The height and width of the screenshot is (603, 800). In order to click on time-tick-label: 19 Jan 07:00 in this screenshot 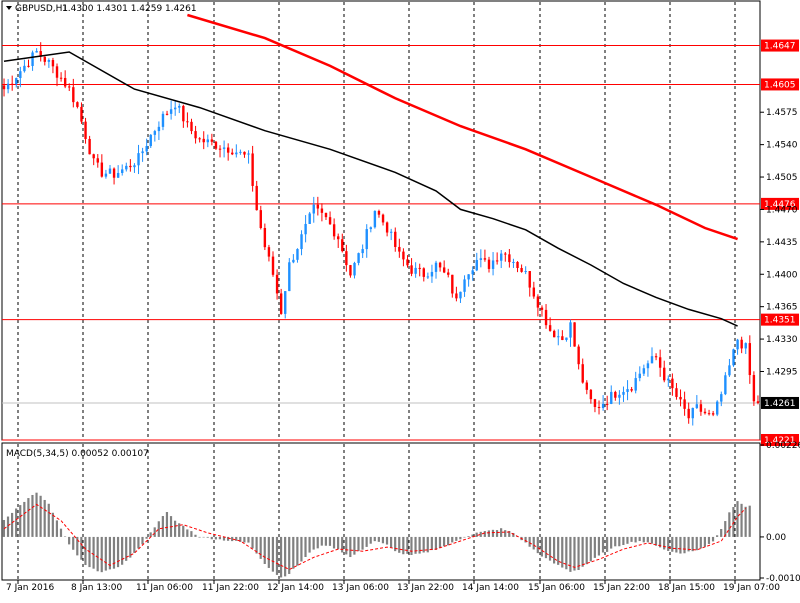, I will do `click(751, 588)`.